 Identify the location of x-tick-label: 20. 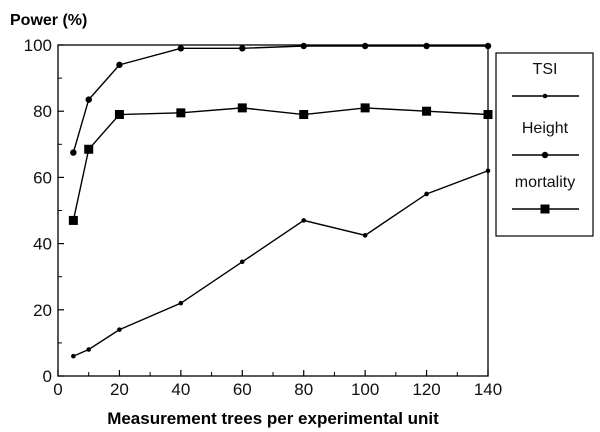
(119, 389).